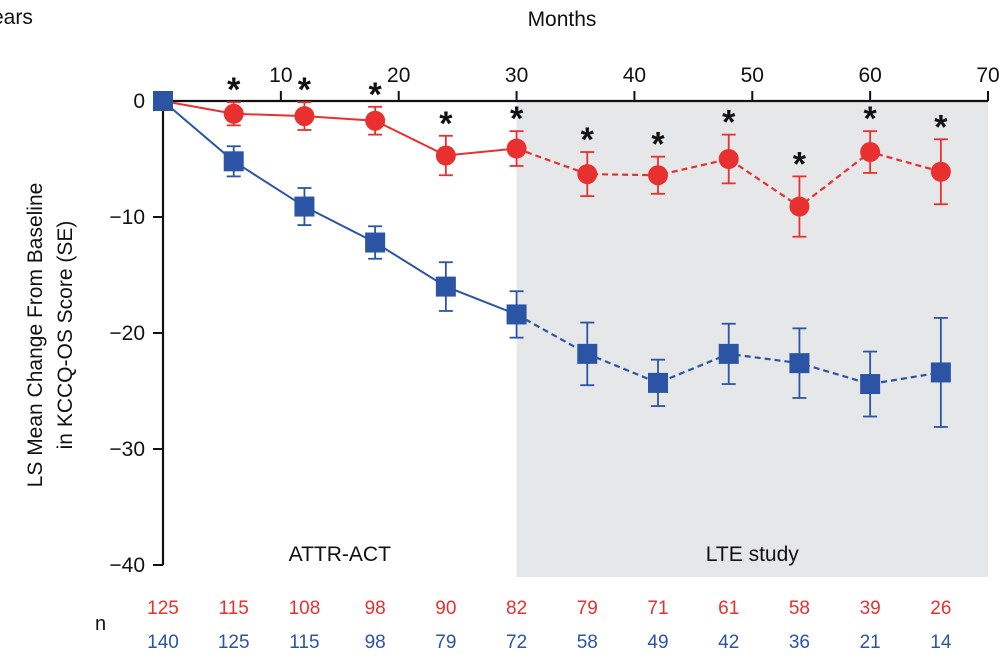 The image size is (1002, 658). Describe the element at coordinates (280, 75) in the screenshot. I see `x-tick-label: 10` at that location.